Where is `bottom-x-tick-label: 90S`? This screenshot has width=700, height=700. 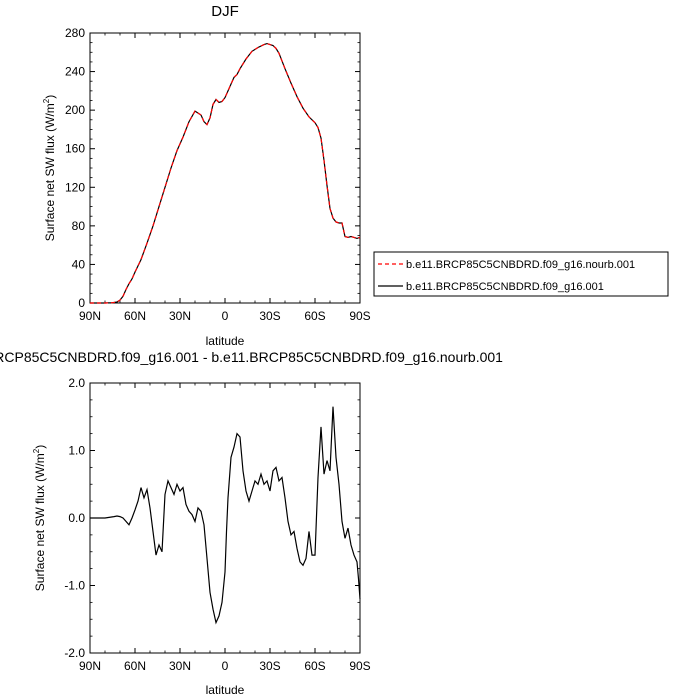 bottom-x-tick-label: 90S is located at coordinates (359, 666).